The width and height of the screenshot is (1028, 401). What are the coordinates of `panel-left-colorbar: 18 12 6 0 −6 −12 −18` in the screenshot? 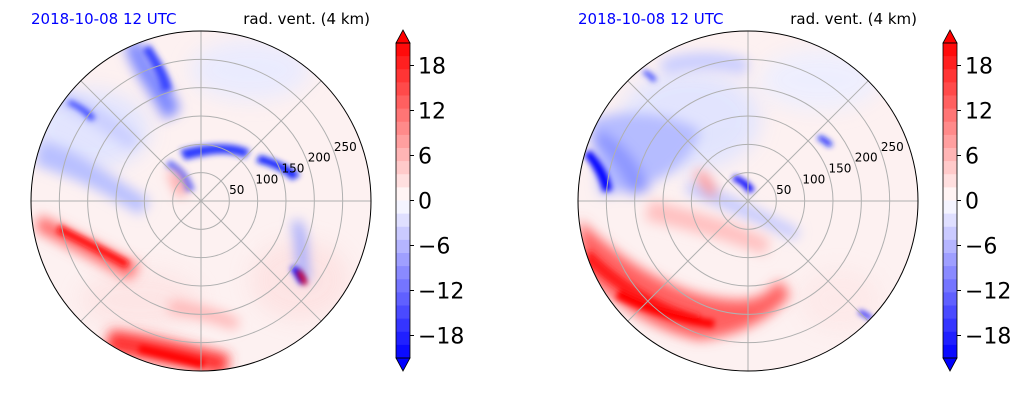 It's located at (429, 200).